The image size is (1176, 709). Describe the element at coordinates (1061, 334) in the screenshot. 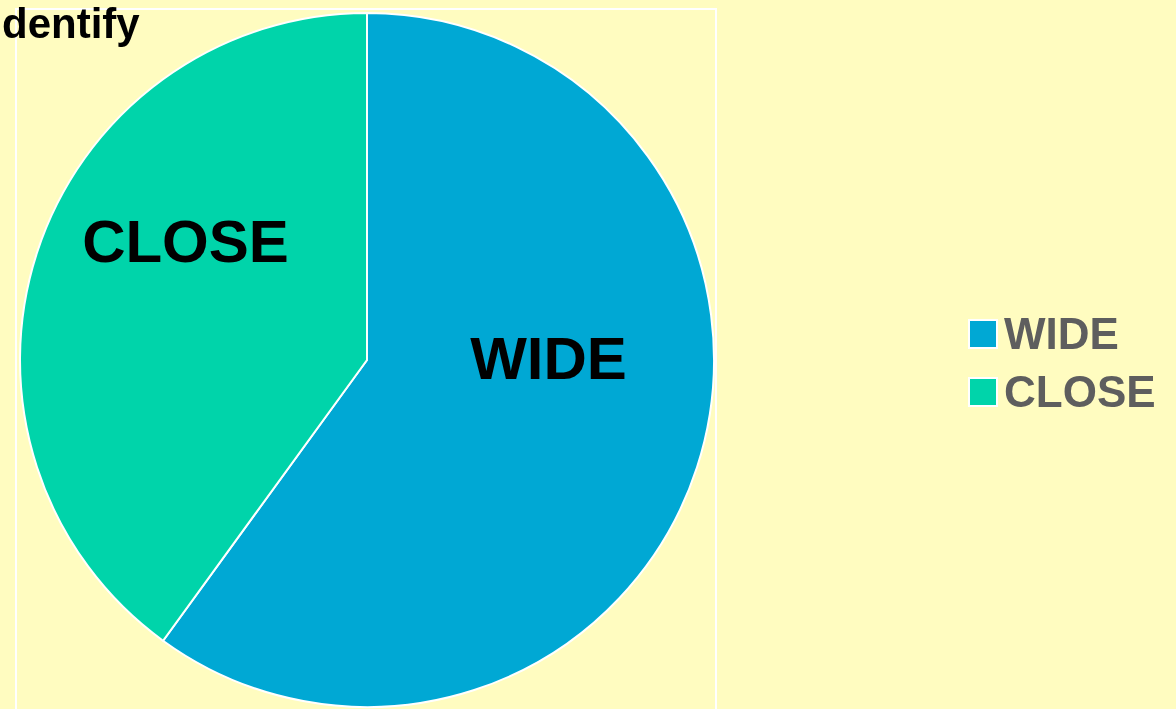

I see `legend-label: WIDE` at that location.